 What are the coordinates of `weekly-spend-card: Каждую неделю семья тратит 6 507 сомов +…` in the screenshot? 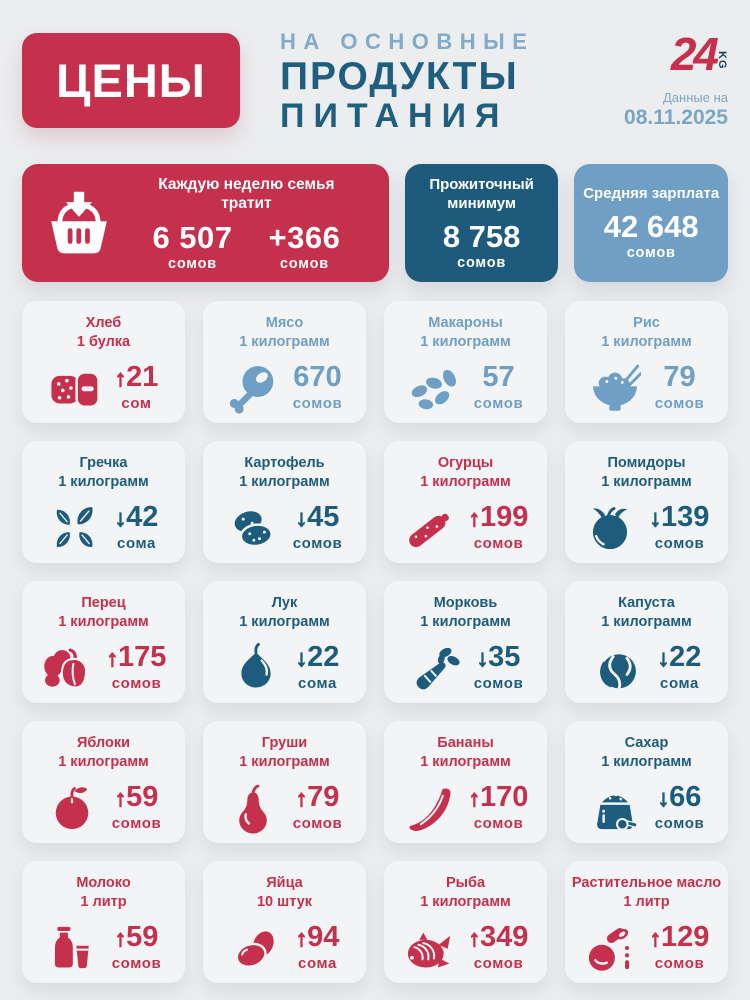 It's located at (205, 223).